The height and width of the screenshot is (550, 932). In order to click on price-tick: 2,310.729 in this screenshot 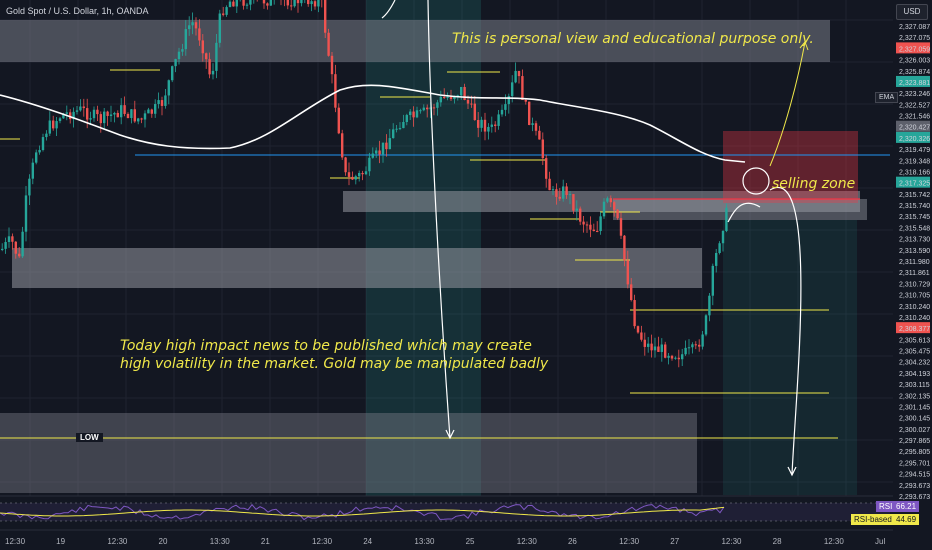, I will do `click(914, 284)`.